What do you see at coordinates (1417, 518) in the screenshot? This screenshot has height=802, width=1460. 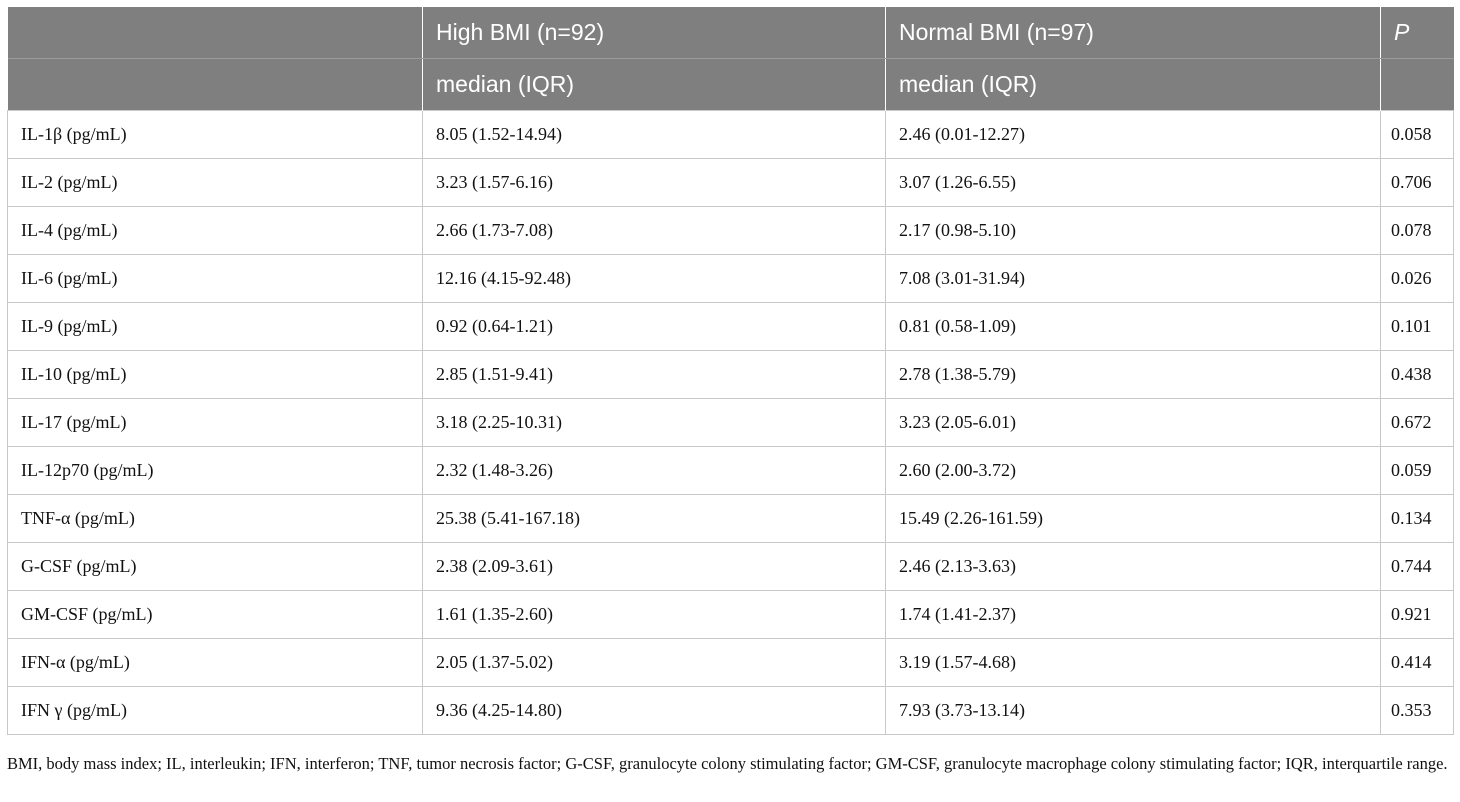 I see `p-value-cell: 0.134` at bounding box center [1417, 518].